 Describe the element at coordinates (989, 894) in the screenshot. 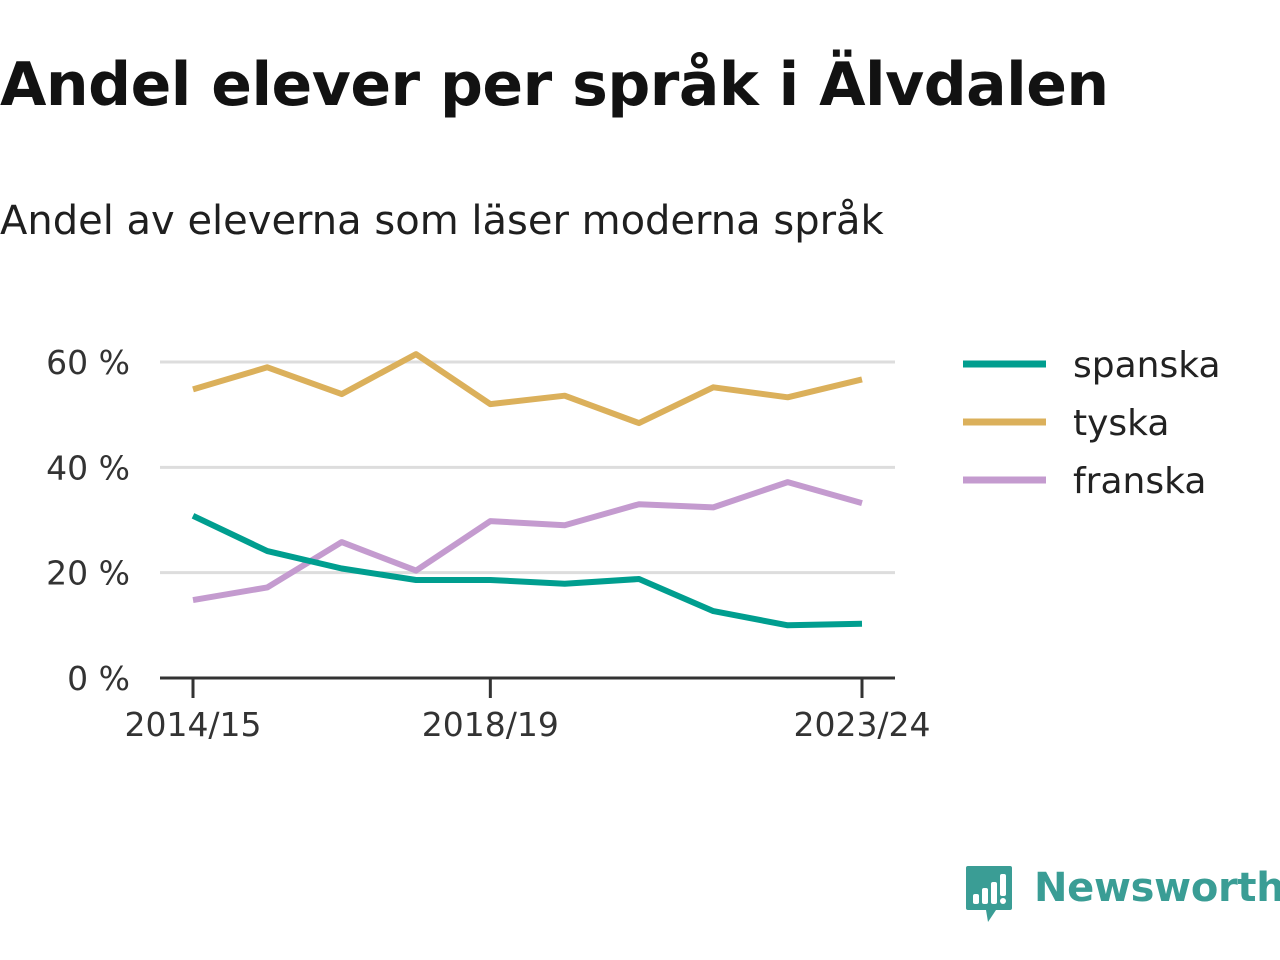

I see `newsworthy-logo-icon` at that location.